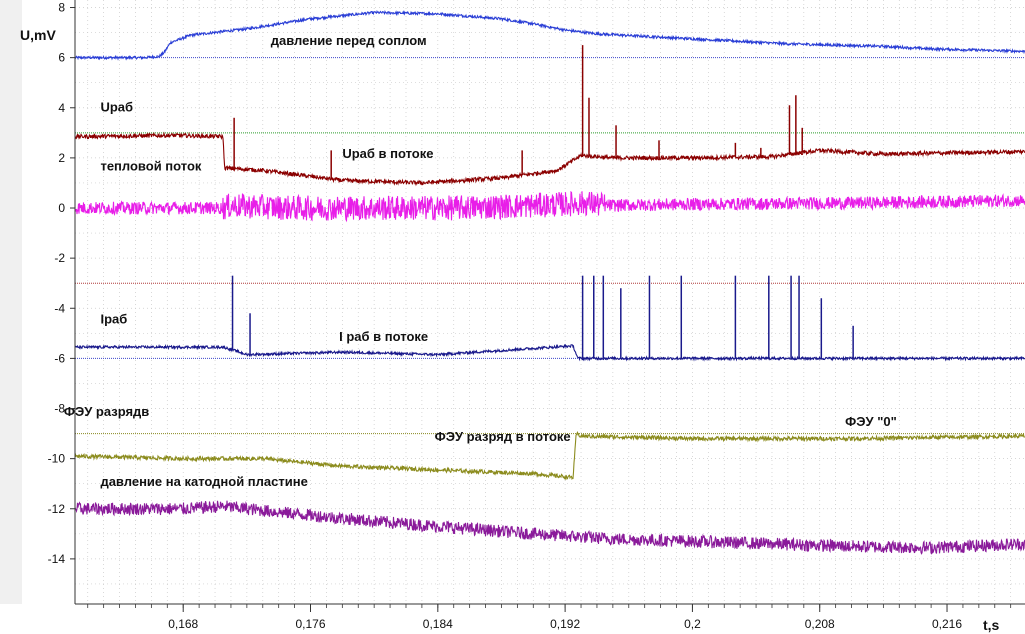 The width and height of the screenshot is (1025, 634). Describe the element at coordinates (59, 258) in the screenshot. I see `y-tick-label: -2` at that location.